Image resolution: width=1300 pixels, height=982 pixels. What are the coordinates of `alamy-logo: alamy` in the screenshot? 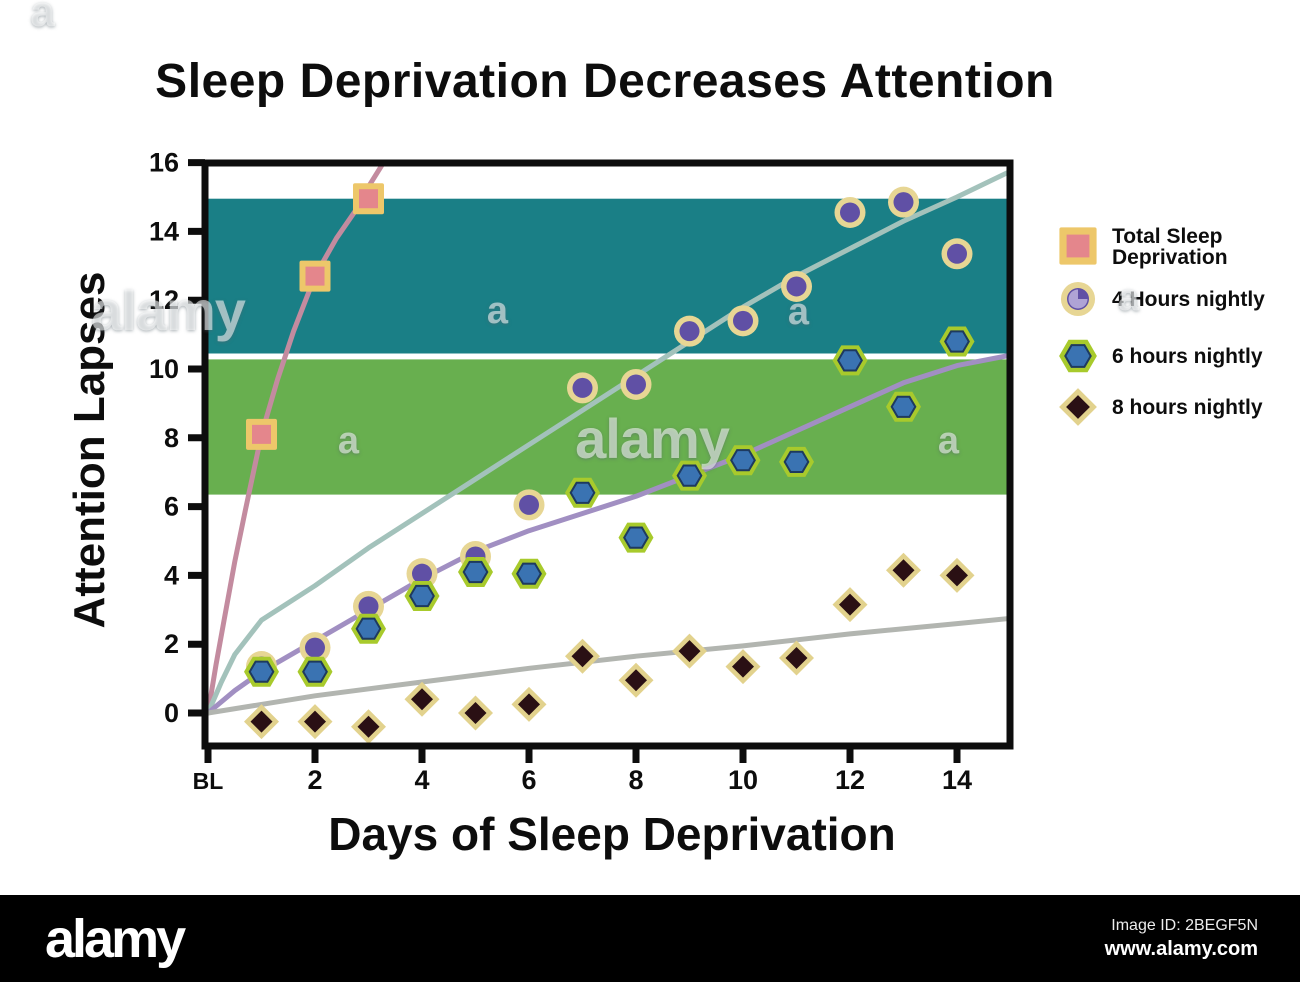 It's located at (115, 938).